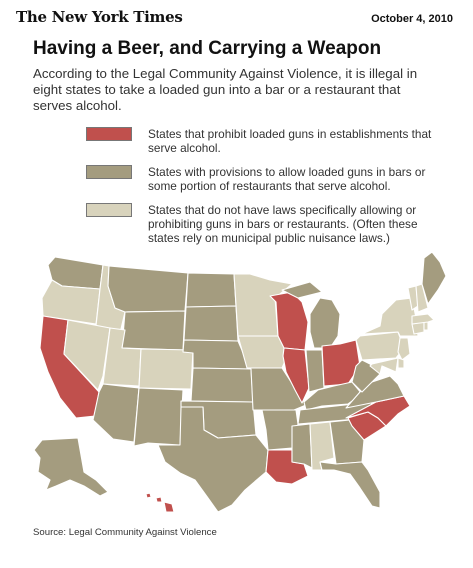  I want to click on state-mi, so click(311, 315).